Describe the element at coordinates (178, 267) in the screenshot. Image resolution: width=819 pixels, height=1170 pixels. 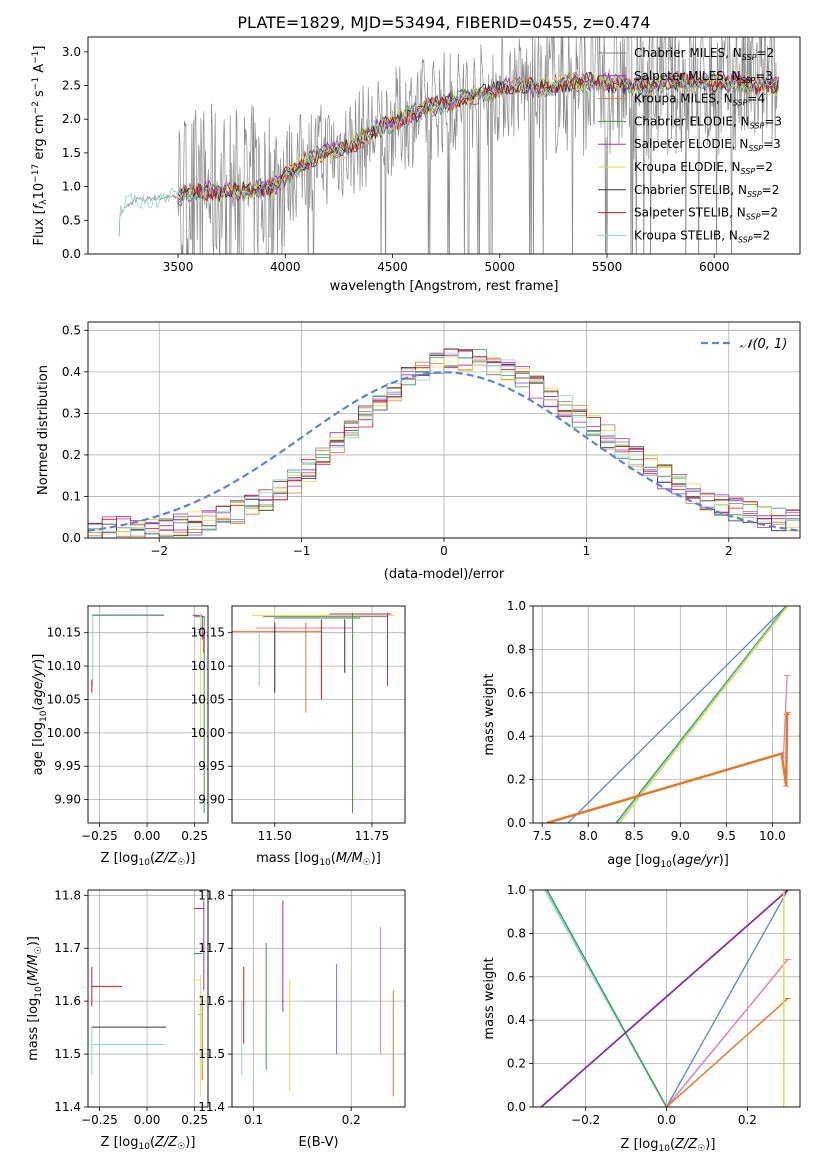
I see `x-tick-label: 3500` at that location.